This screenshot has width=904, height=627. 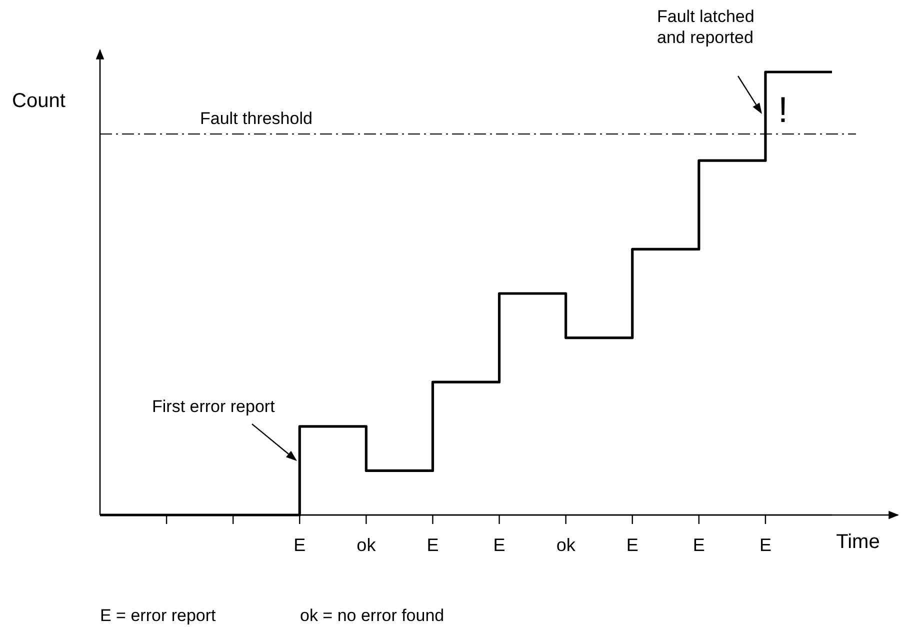 I want to click on text: Fault latched and reported, so click(x=705, y=27).